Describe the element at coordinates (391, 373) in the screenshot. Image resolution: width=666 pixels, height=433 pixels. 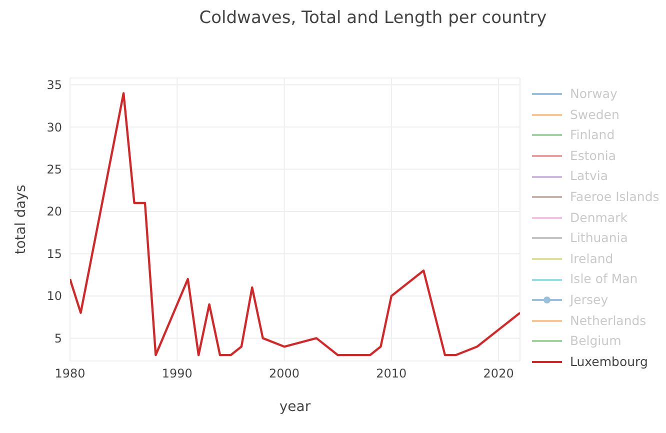
I see `x-tick-label: 2010` at that location.